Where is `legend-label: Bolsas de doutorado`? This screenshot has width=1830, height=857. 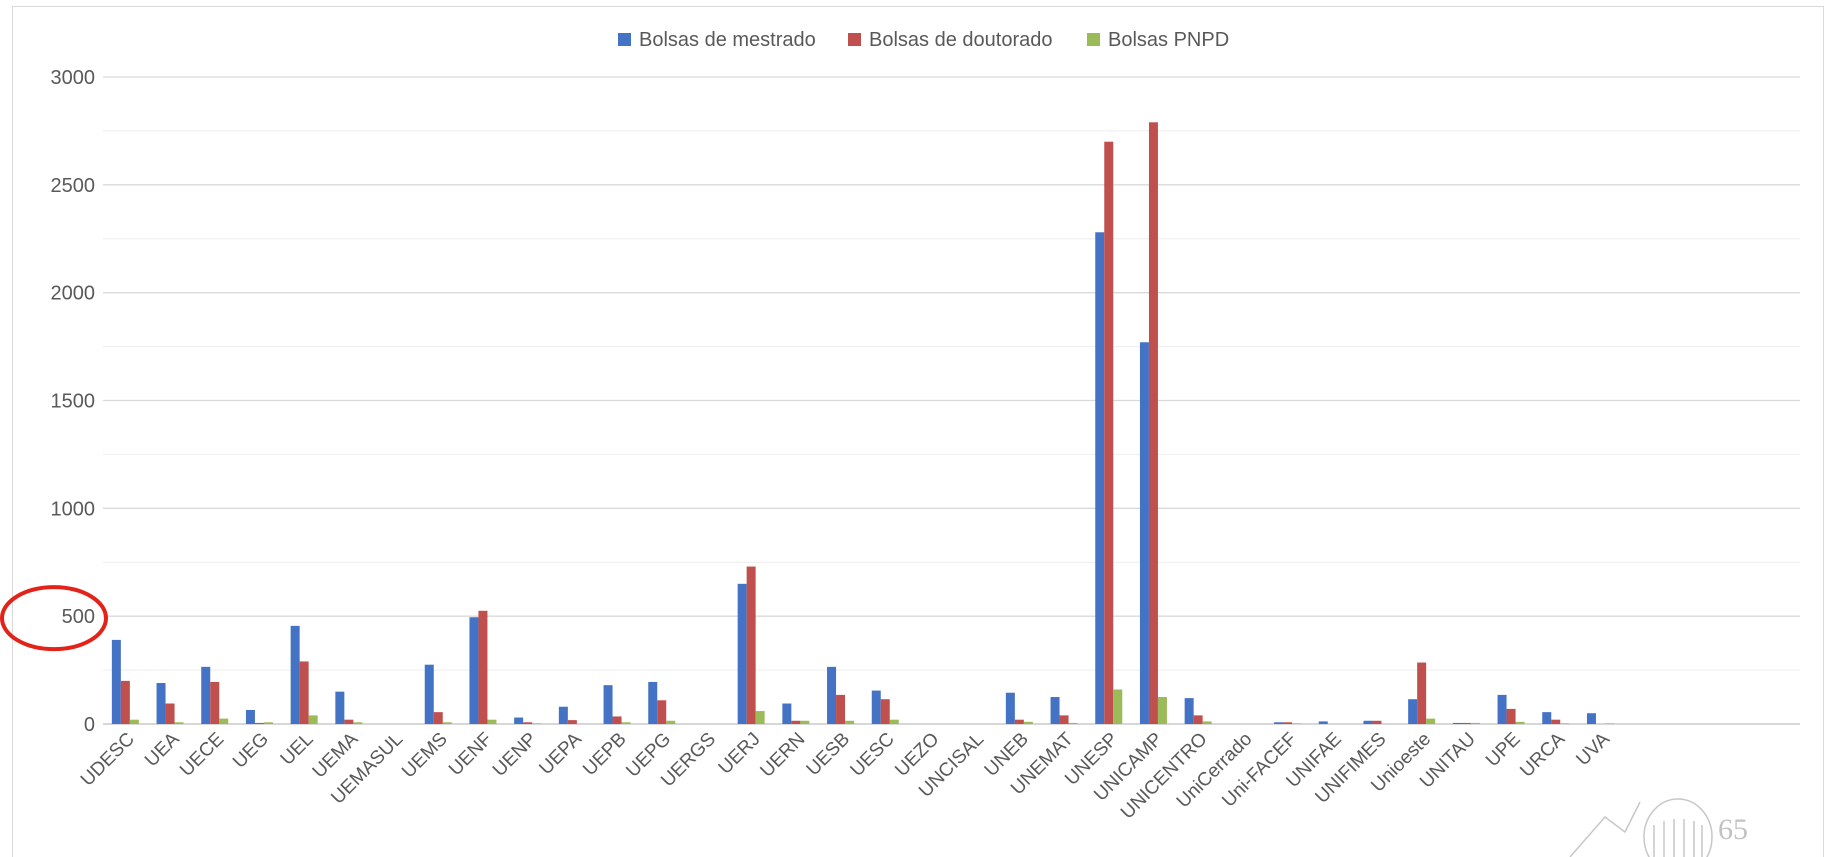 legend-label: Bolsas de doutorado is located at coordinates (960, 40).